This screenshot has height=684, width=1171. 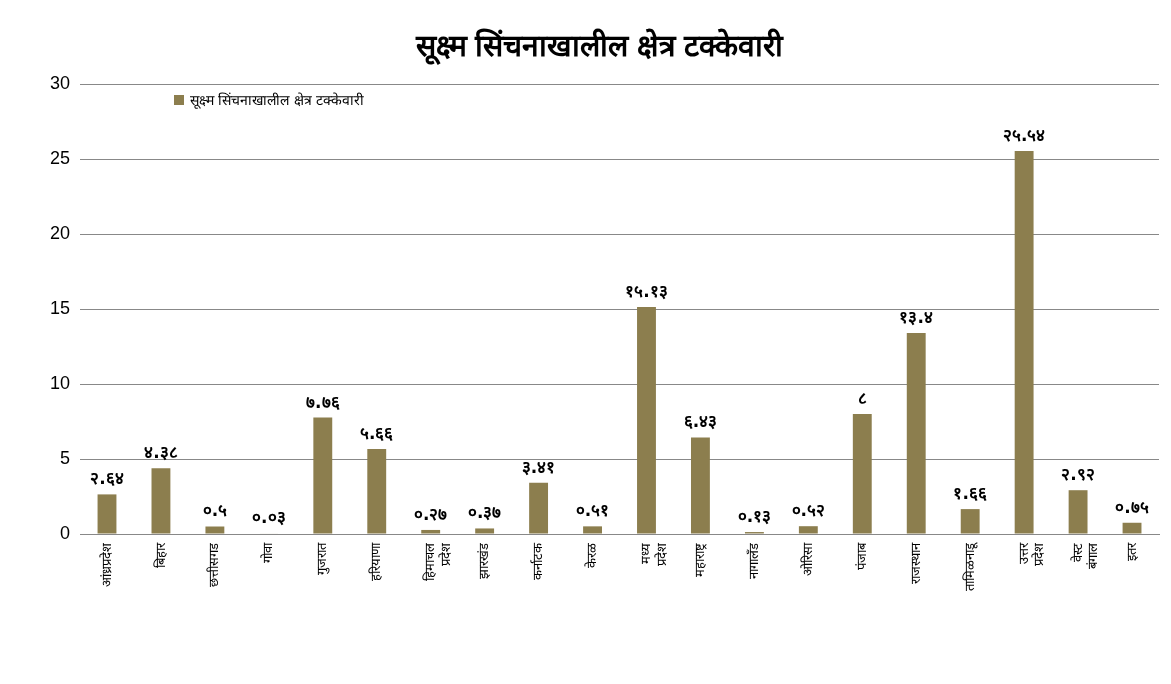 What do you see at coordinates (430, 513) in the screenshot?
I see `data-label: ०.२७` at bounding box center [430, 513].